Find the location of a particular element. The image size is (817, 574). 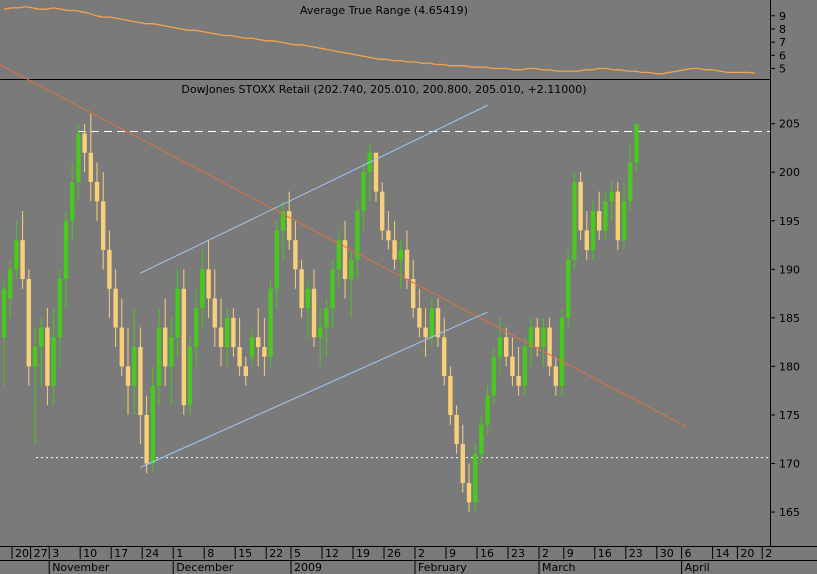

atr-ytick-label-4: 9 is located at coordinates (782, 16).